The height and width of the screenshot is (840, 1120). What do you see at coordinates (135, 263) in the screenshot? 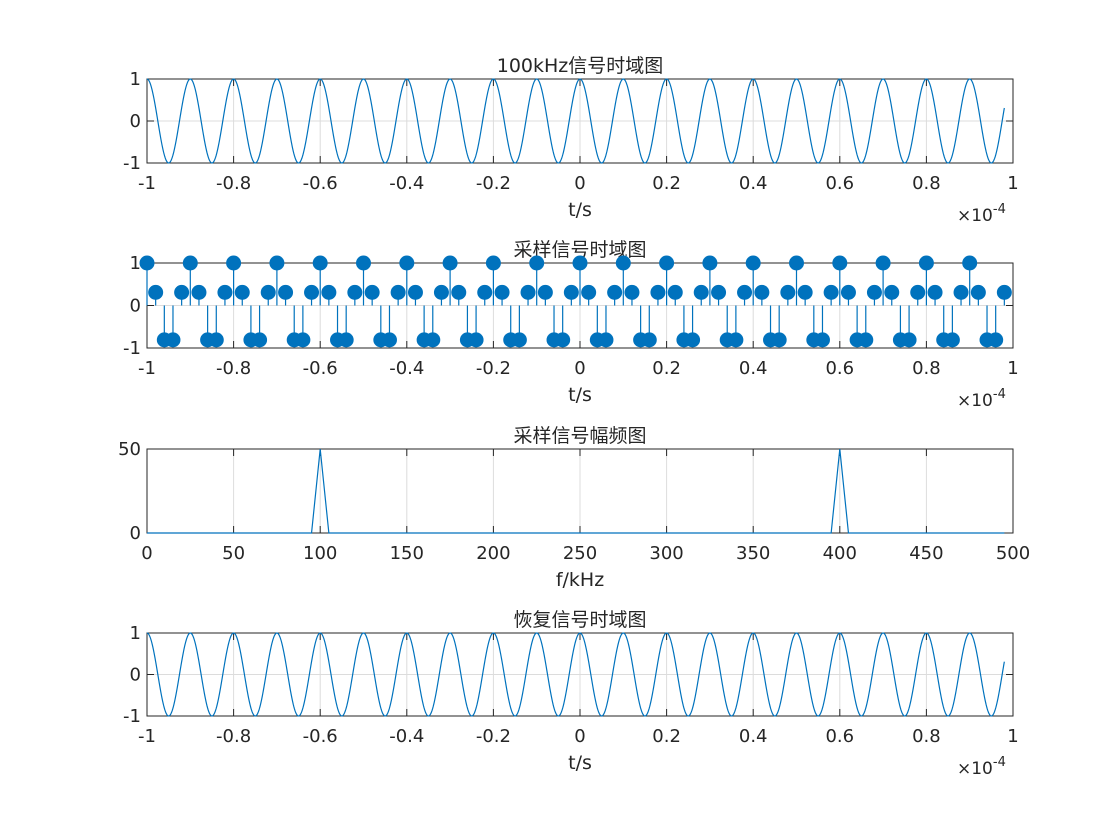
I see `y-tick-label: 1` at bounding box center [135, 263].